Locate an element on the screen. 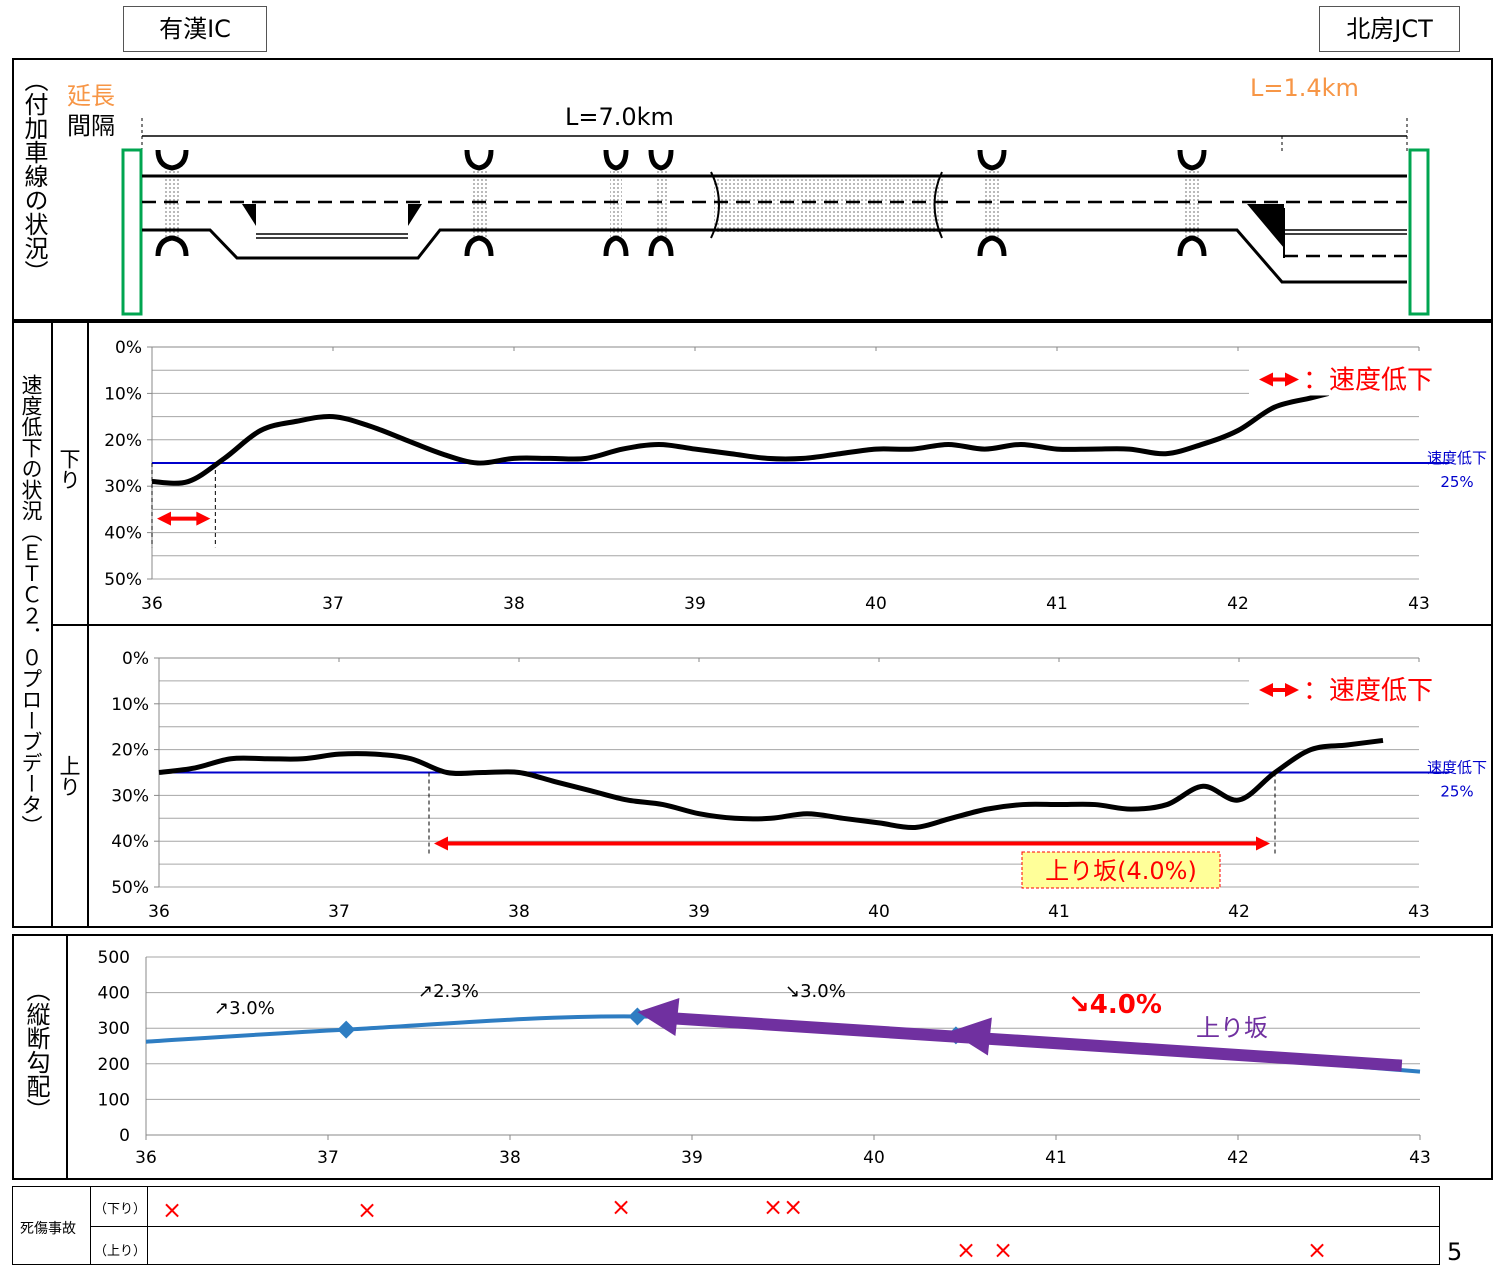 The height and width of the screenshot is (1266, 1493). upslope-box-label: 上り坂(4.0%) is located at coordinates (1121, 871).